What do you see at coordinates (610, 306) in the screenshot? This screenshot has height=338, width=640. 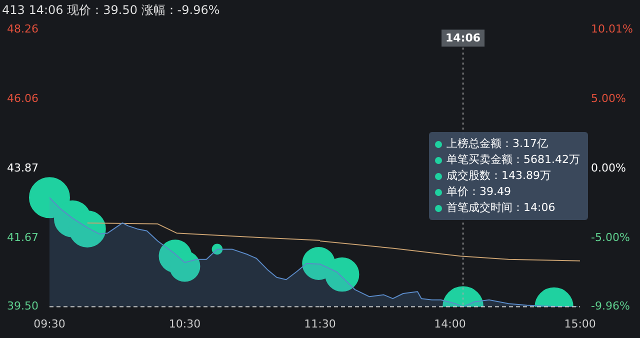 I see `y2-tick-label: -9.96%` at bounding box center [610, 306].